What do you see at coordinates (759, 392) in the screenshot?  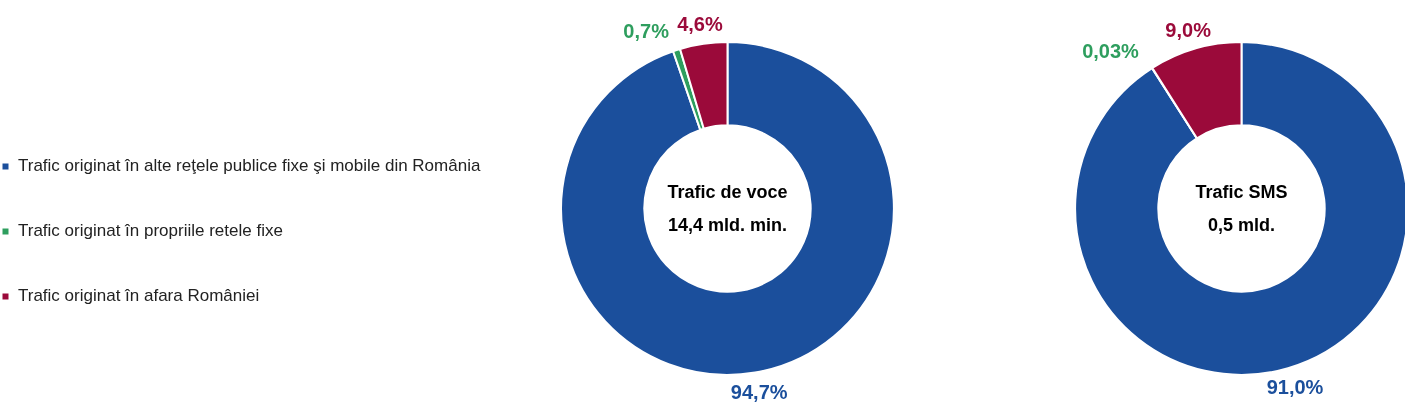 I see `data-label: 94,7%` at bounding box center [759, 392].